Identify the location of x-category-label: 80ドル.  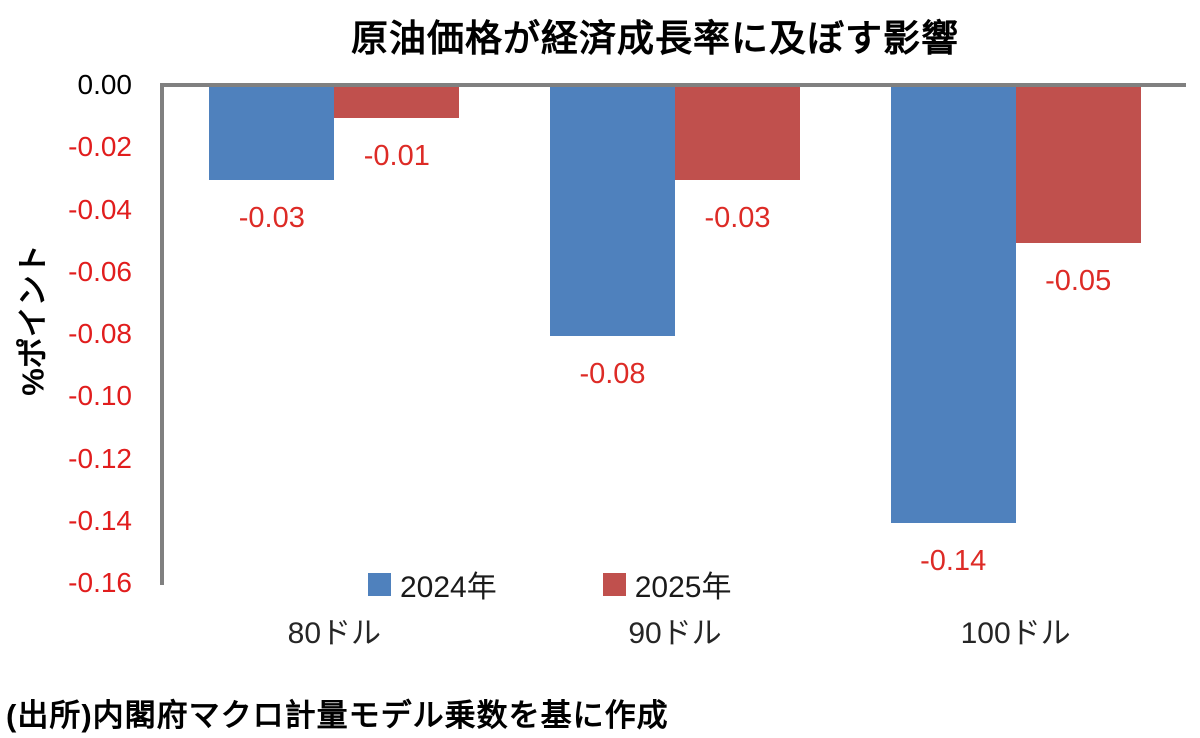
(334, 633).